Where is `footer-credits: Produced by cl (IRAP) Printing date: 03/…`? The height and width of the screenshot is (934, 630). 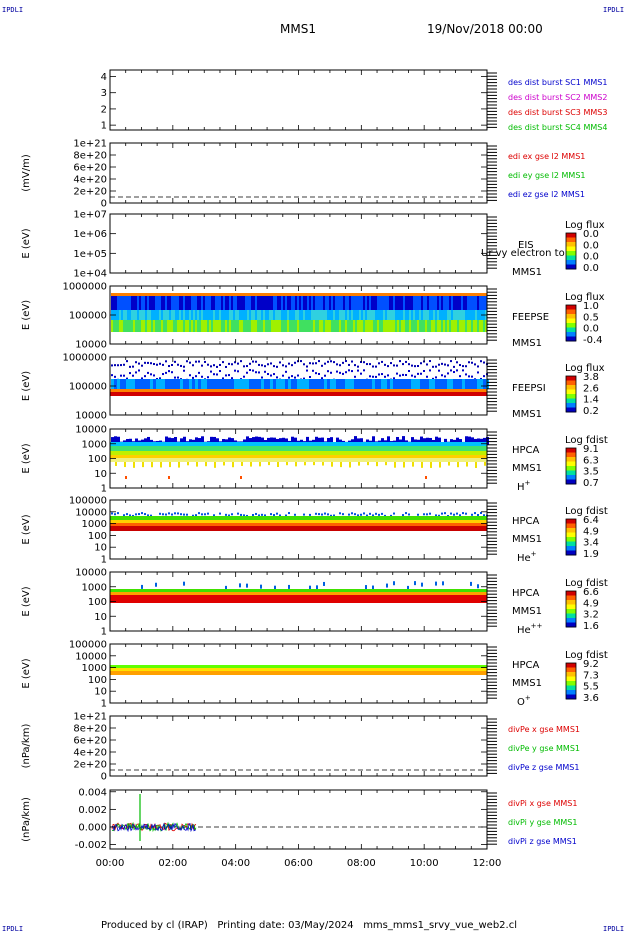
footer-credits: Produced by cl (IRAP) Printing date: 03/… is located at coordinates (309, 925).